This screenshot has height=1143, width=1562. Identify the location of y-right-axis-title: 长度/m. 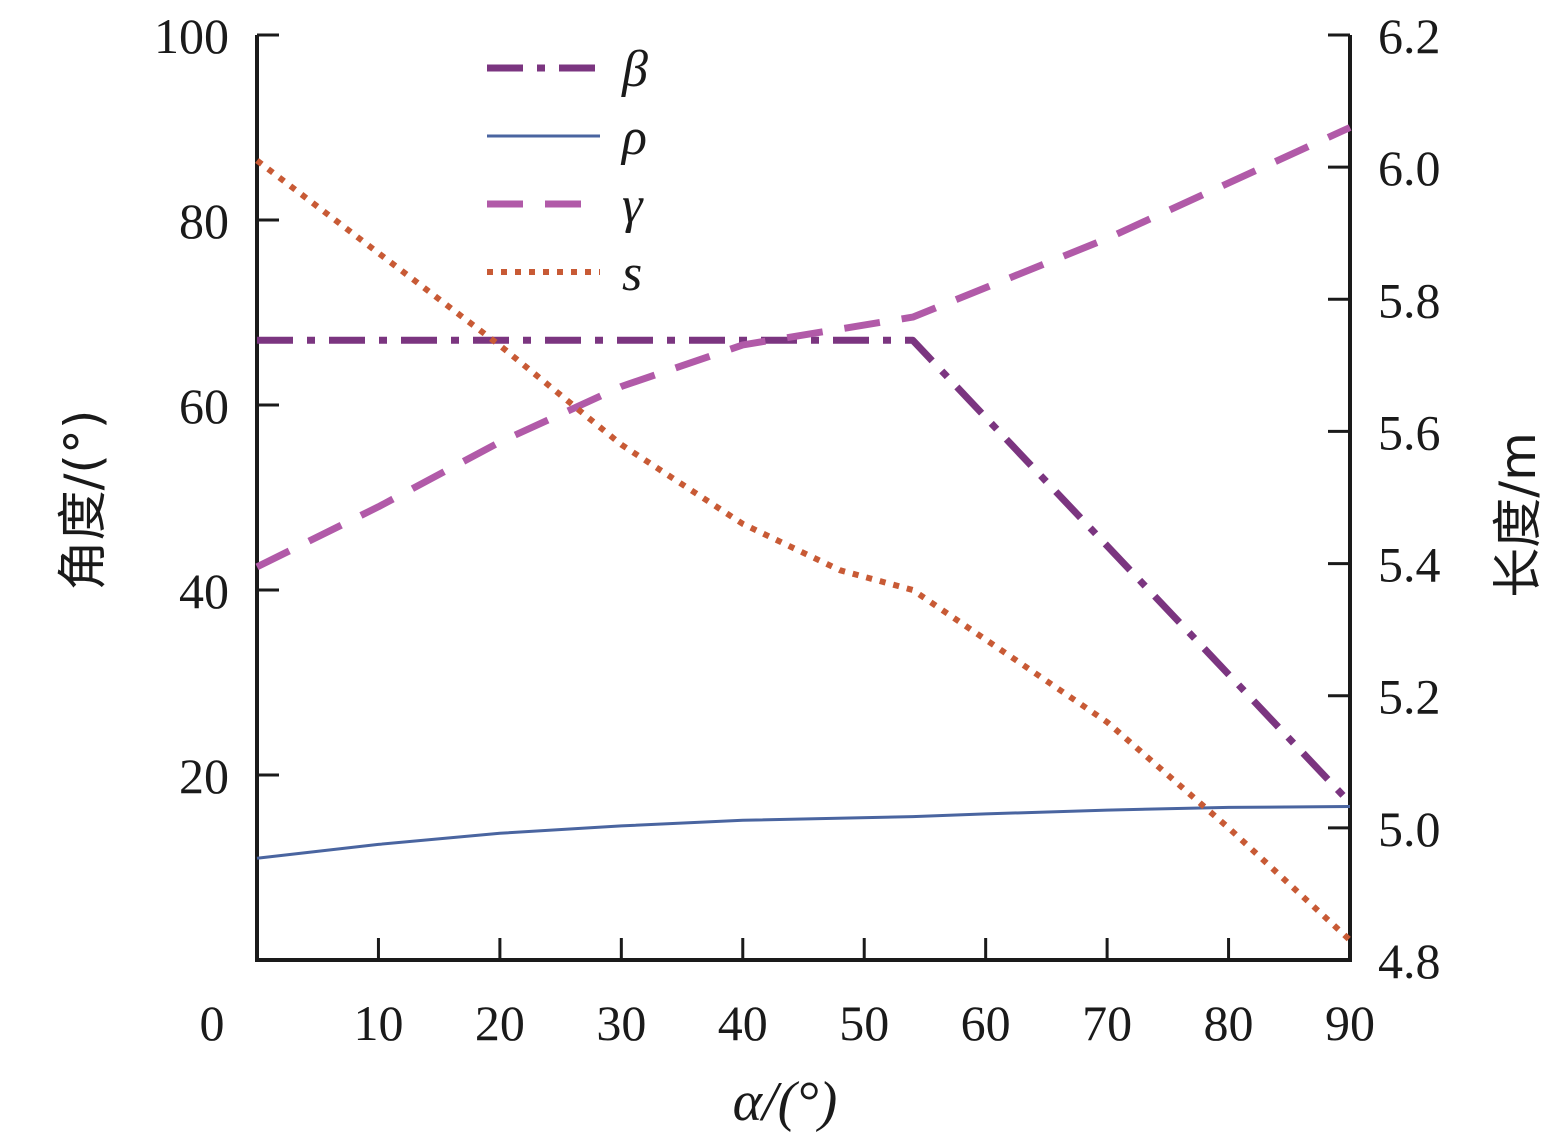
(1518, 515).